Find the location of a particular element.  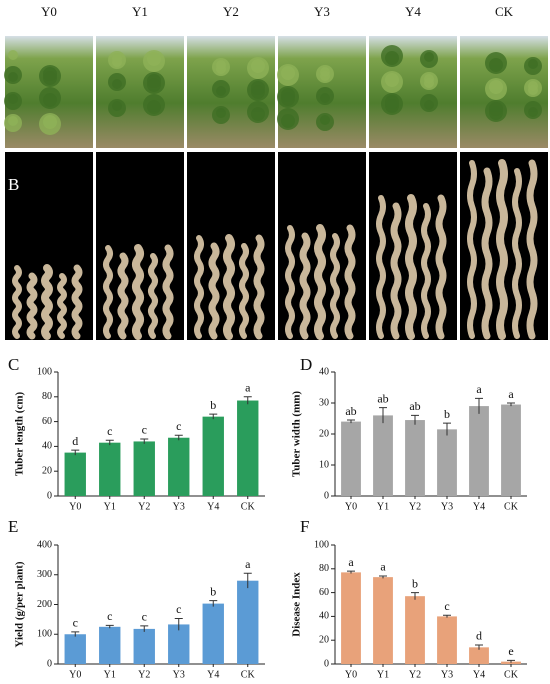

column-label: Y3 is located at coordinates (322, 11).